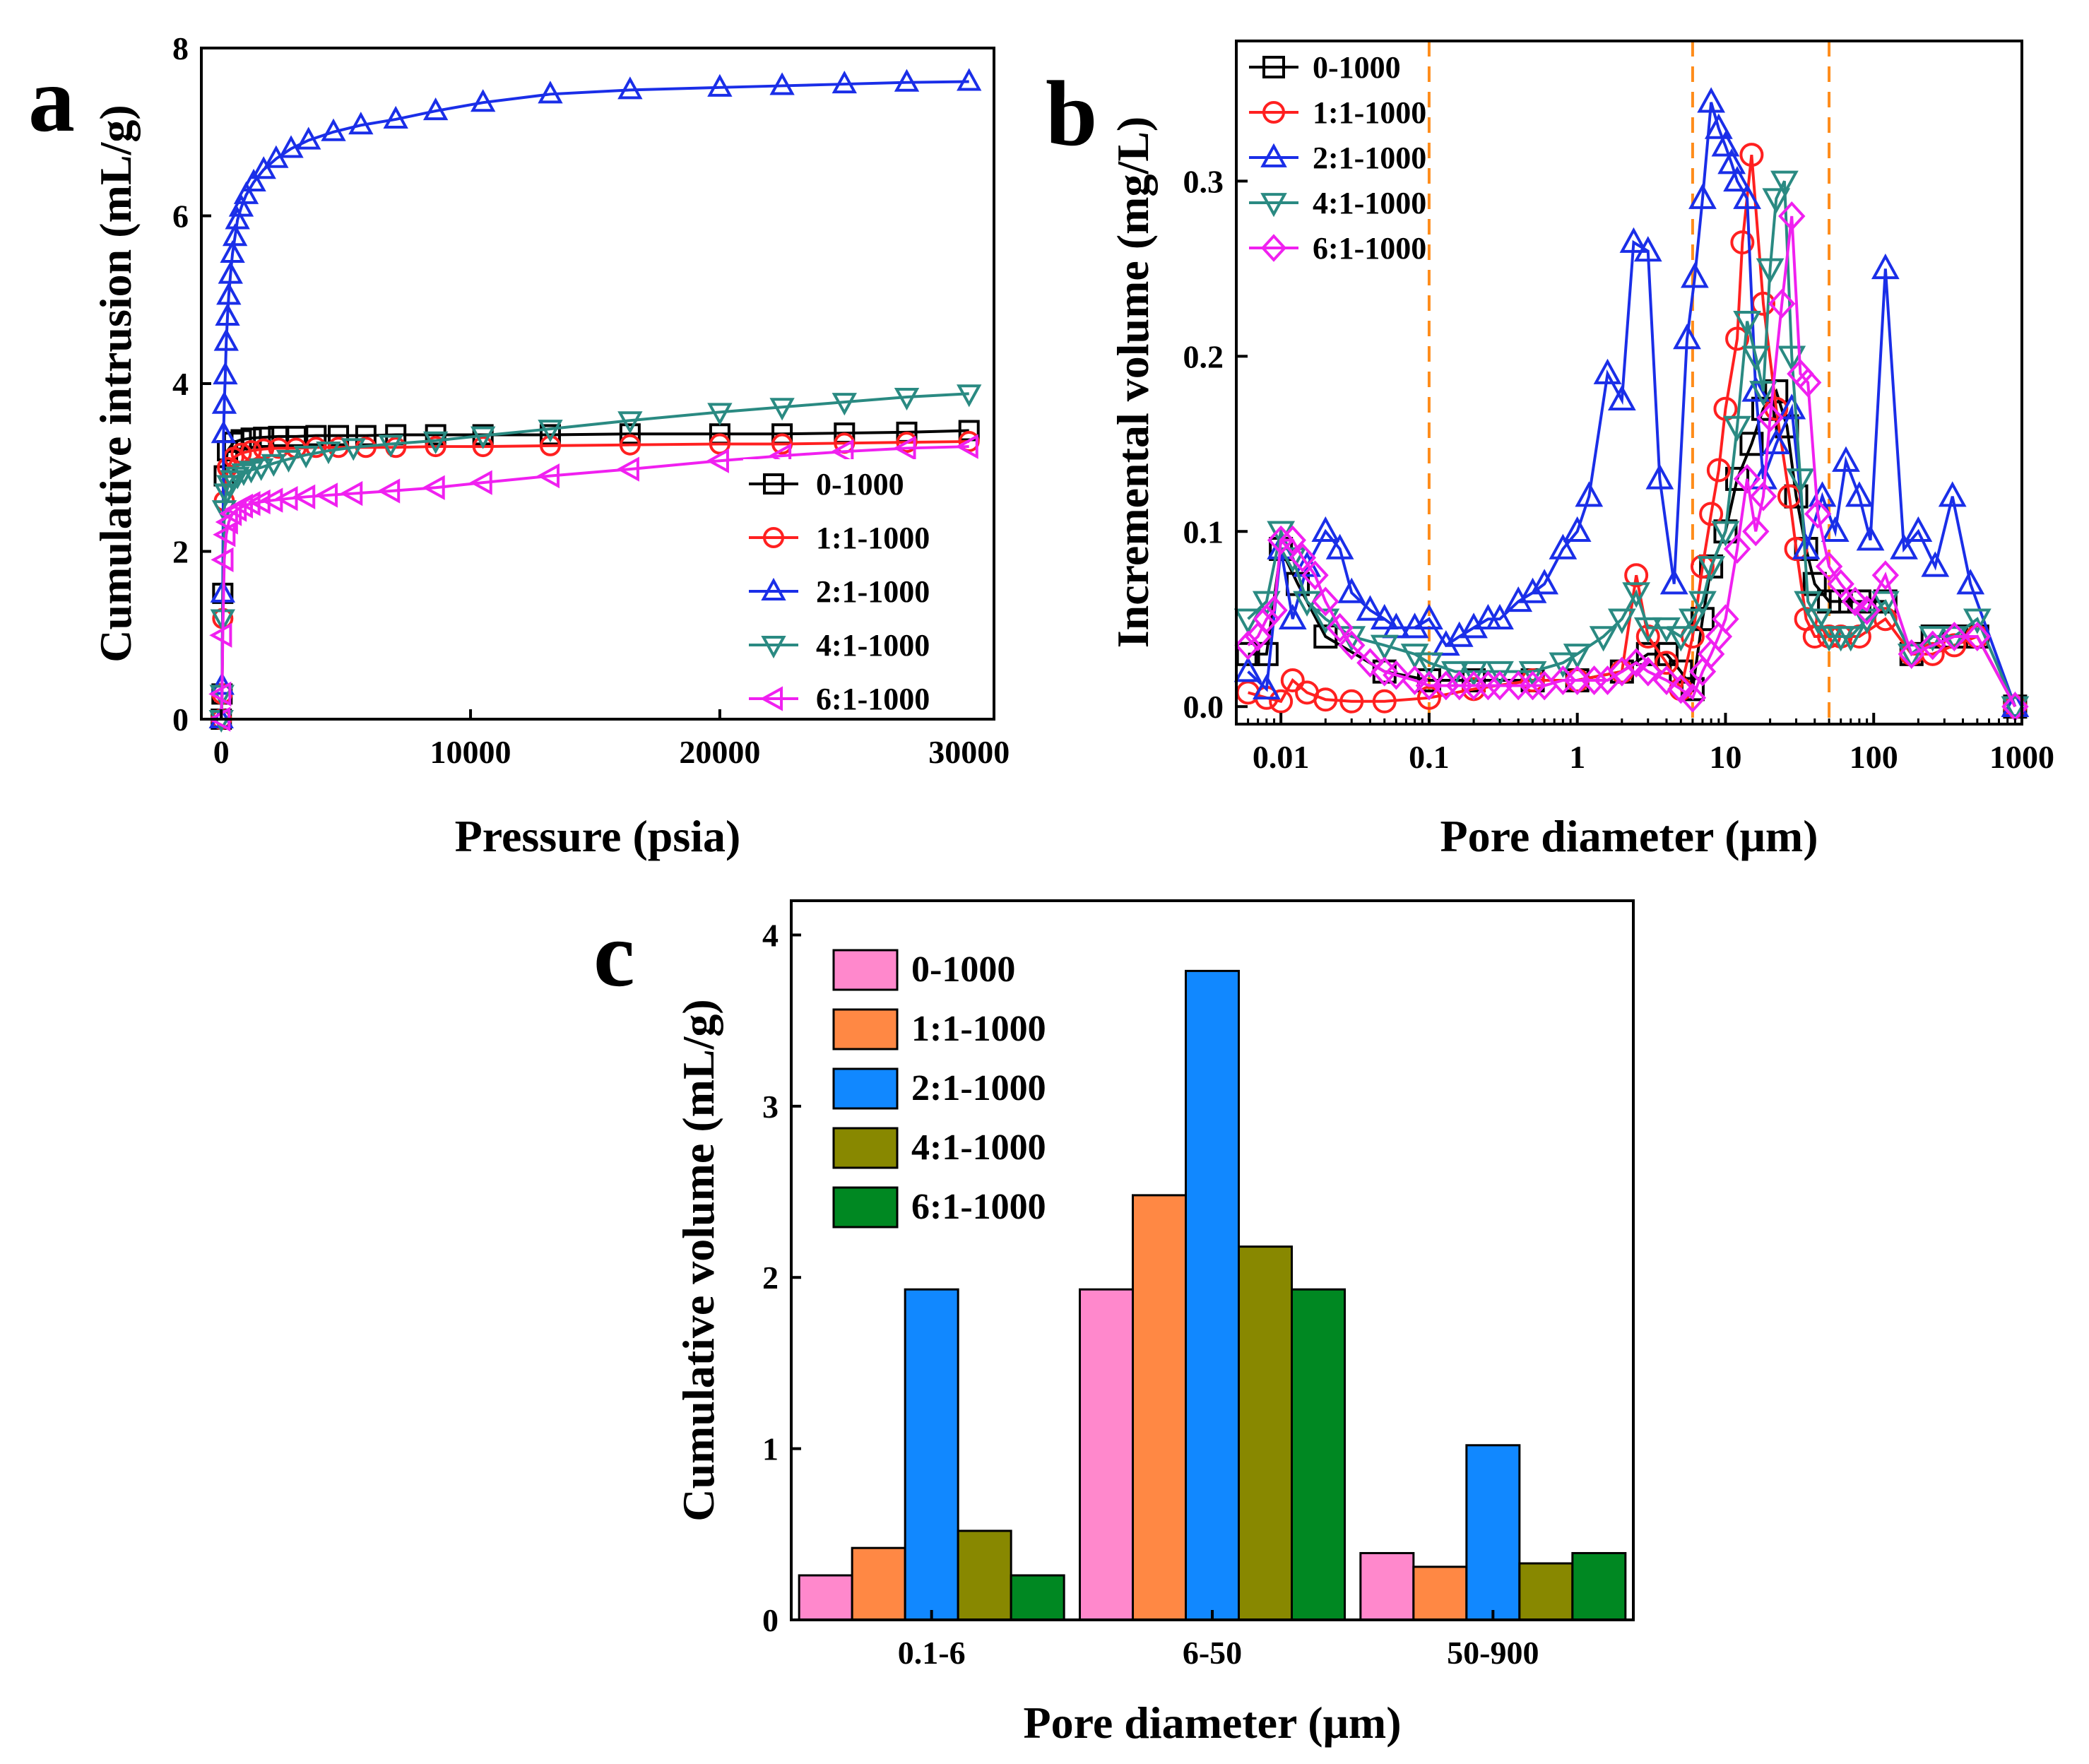 This screenshot has height=1764, width=2089. I want to click on chart-b-xlabel: Pore diameter (μm), so click(1629, 836).